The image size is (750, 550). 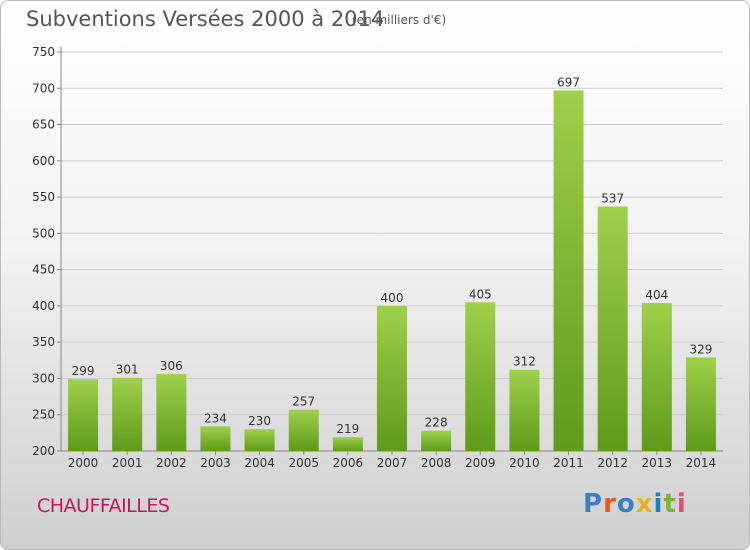 What do you see at coordinates (480, 463) in the screenshot?
I see `x-tick-label: 2009` at bounding box center [480, 463].